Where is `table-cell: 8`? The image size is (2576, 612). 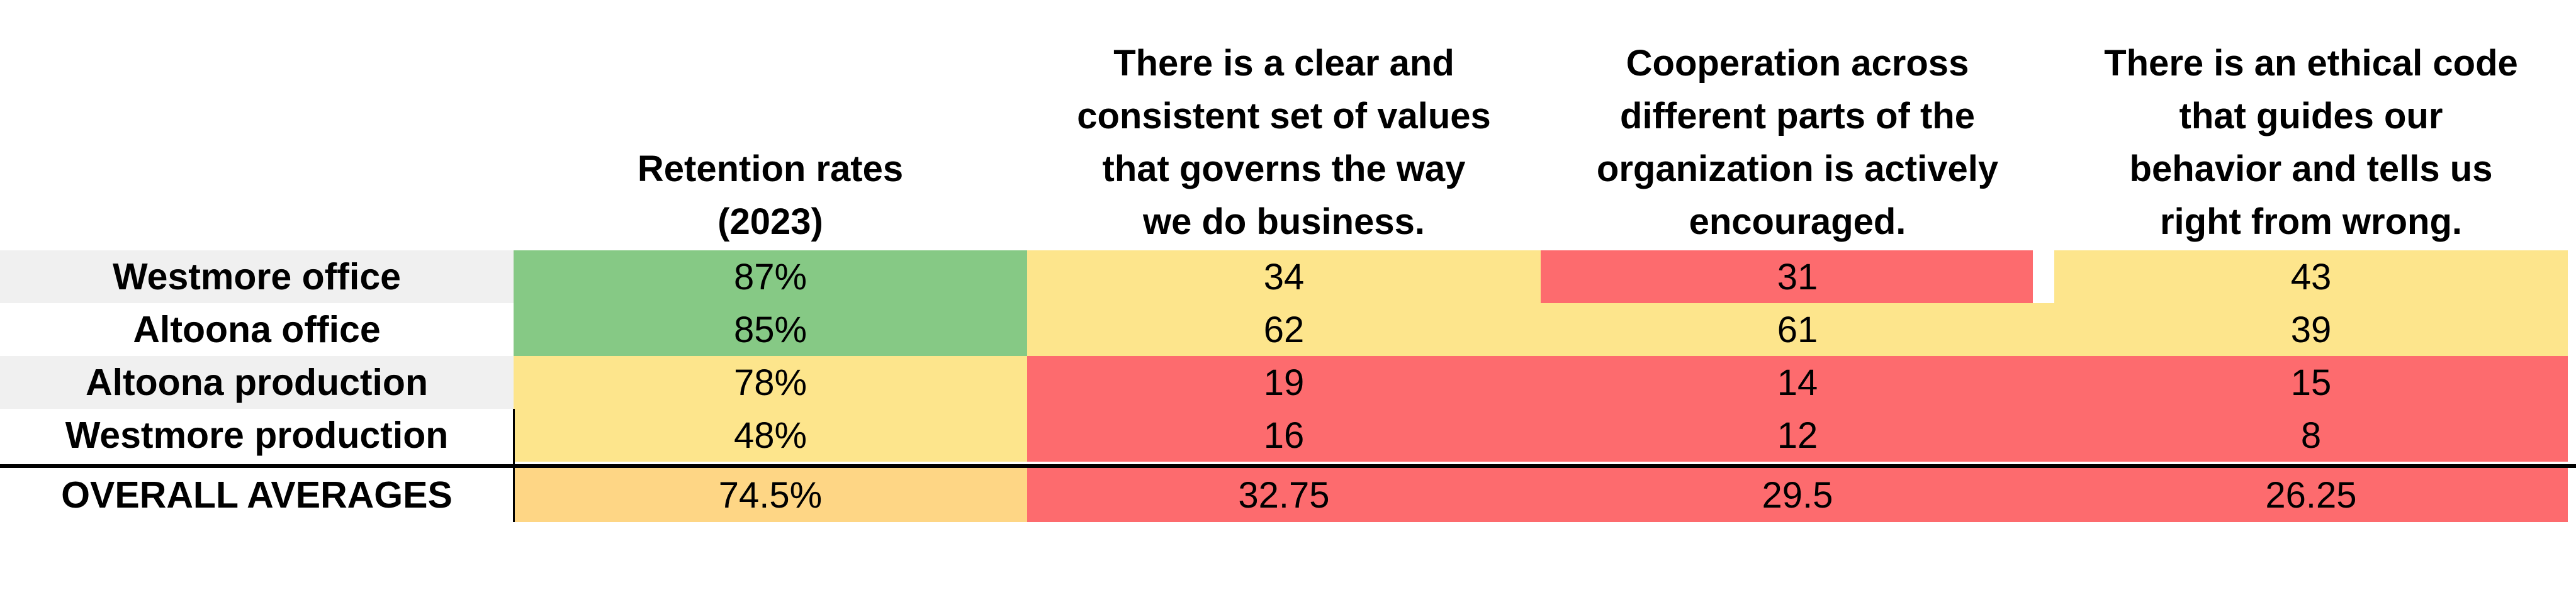 table-cell: 8 is located at coordinates (2311, 435).